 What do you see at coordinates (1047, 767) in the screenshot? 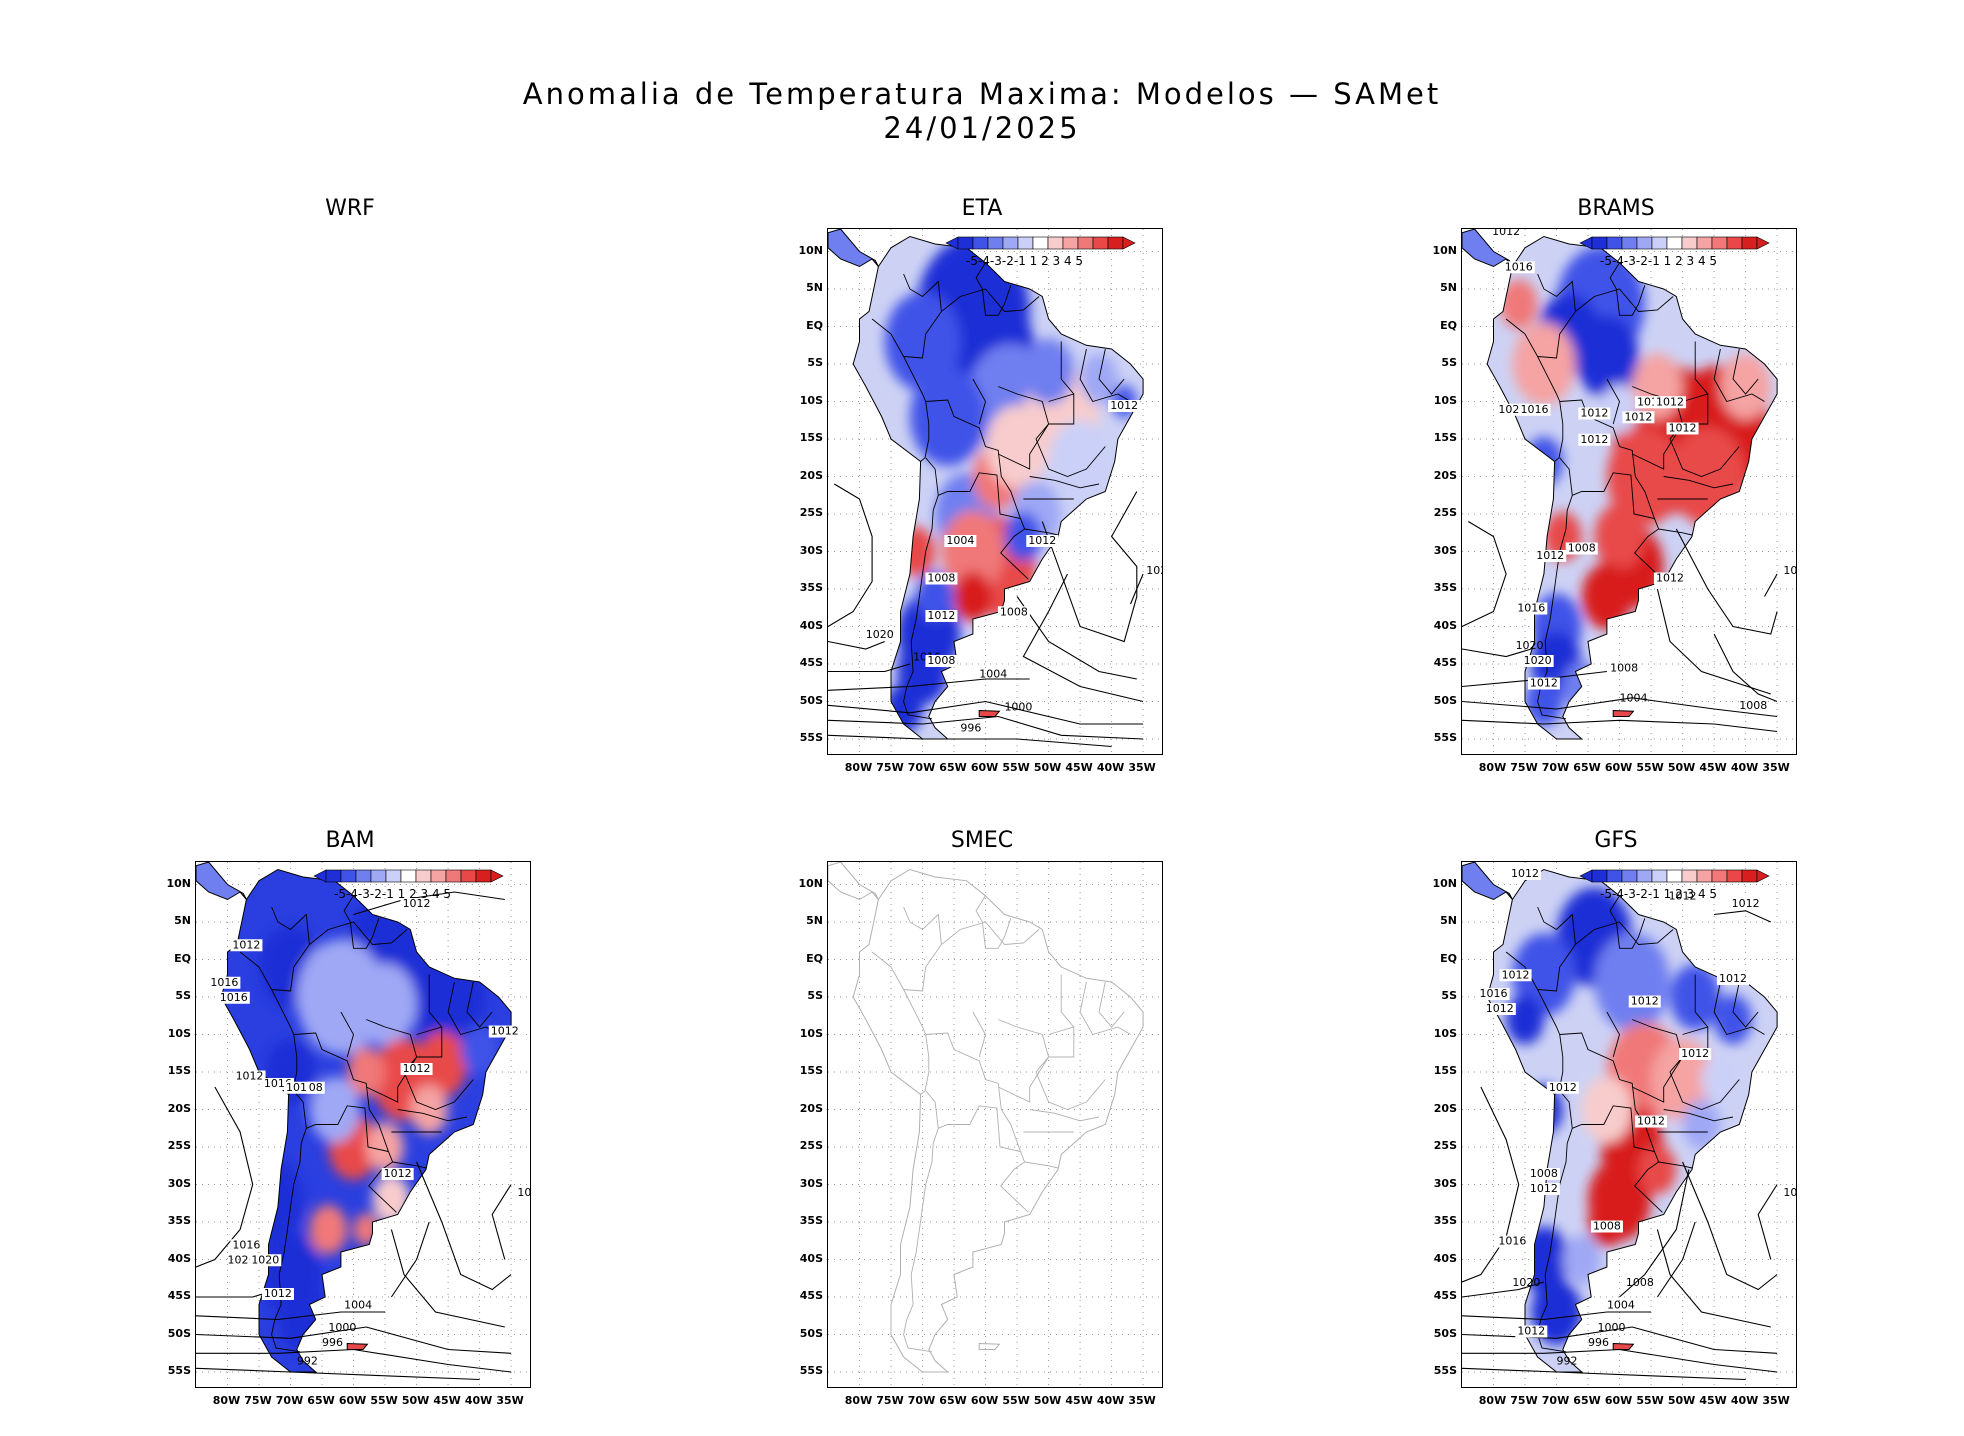
I see `lon-tick-label: 50W` at bounding box center [1047, 767].